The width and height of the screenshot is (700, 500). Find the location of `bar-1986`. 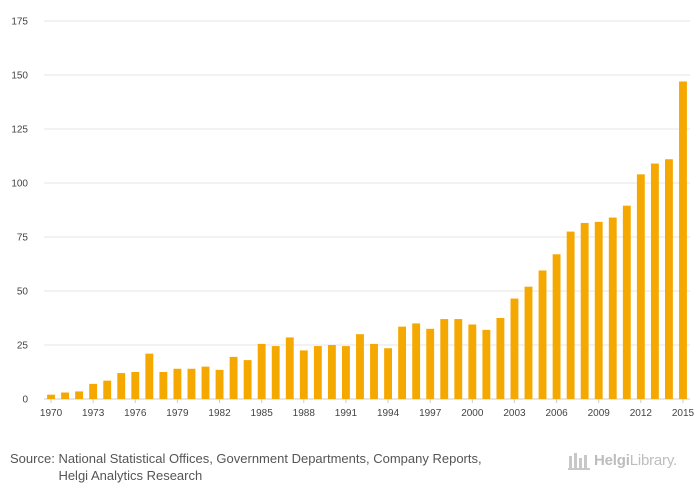

bar-1986 is located at coordinates (275, 372).